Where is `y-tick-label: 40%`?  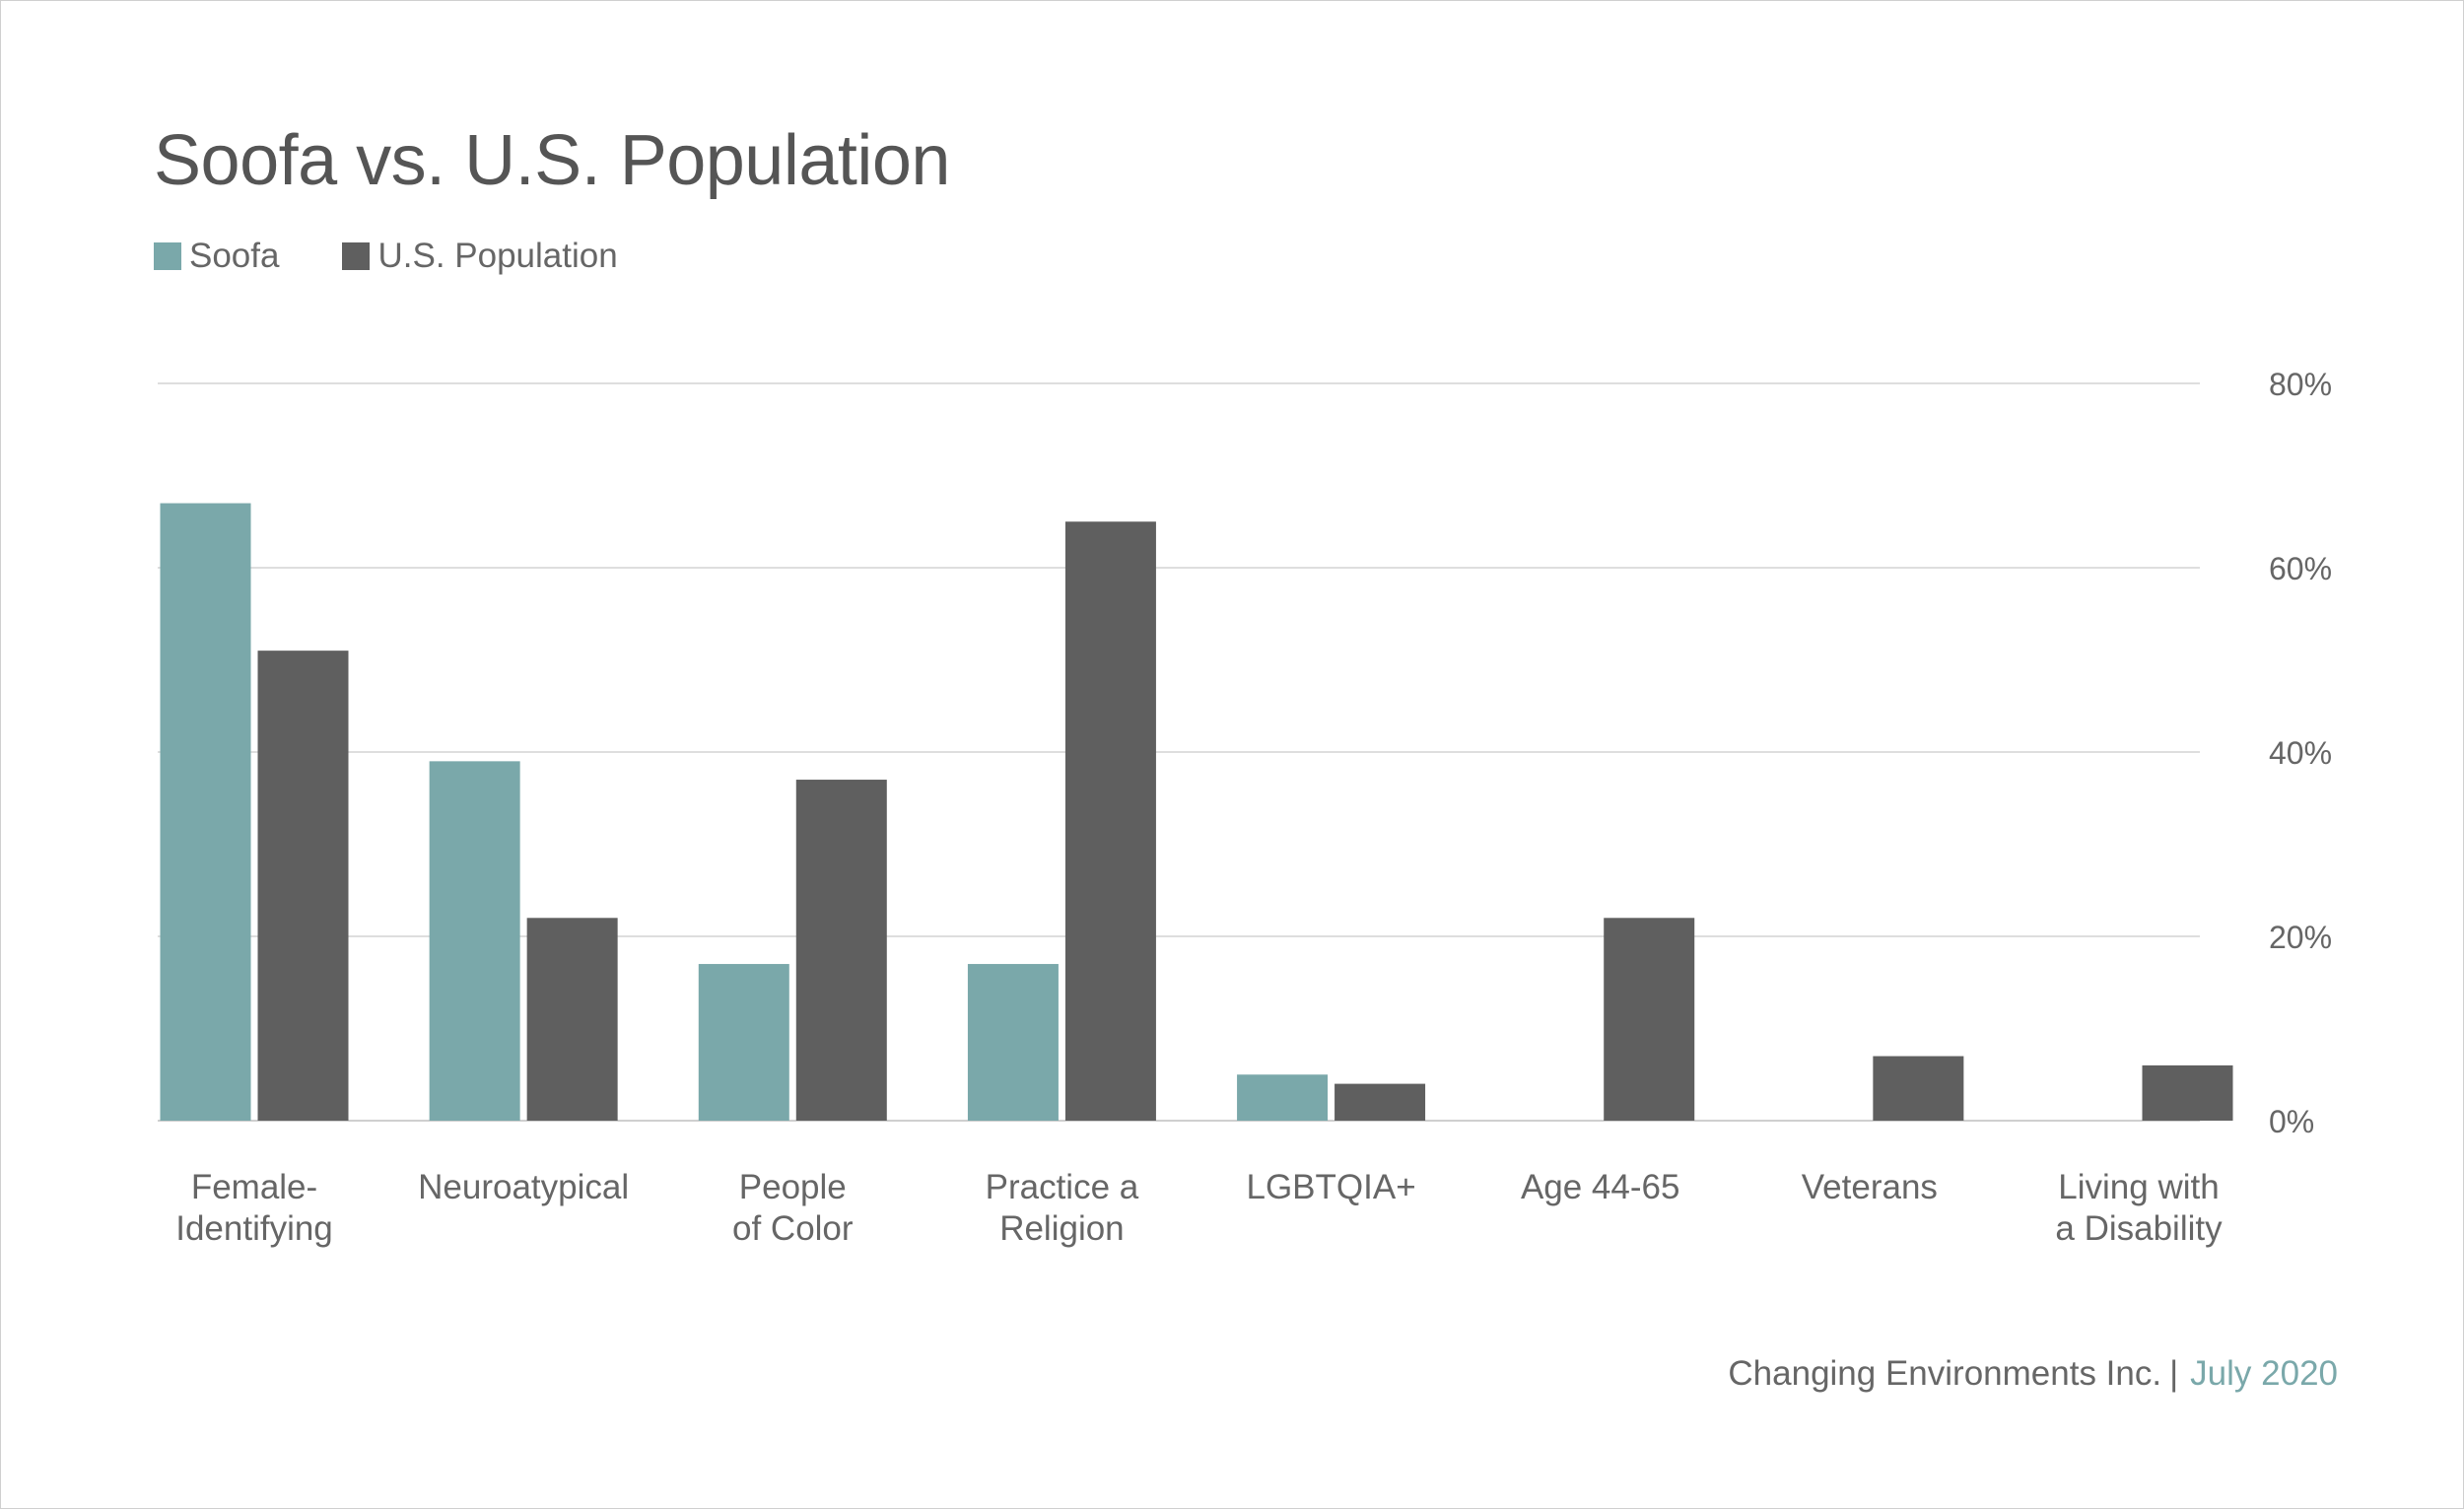
y-tick-label: 40% is located at coordinates (2300, 753).